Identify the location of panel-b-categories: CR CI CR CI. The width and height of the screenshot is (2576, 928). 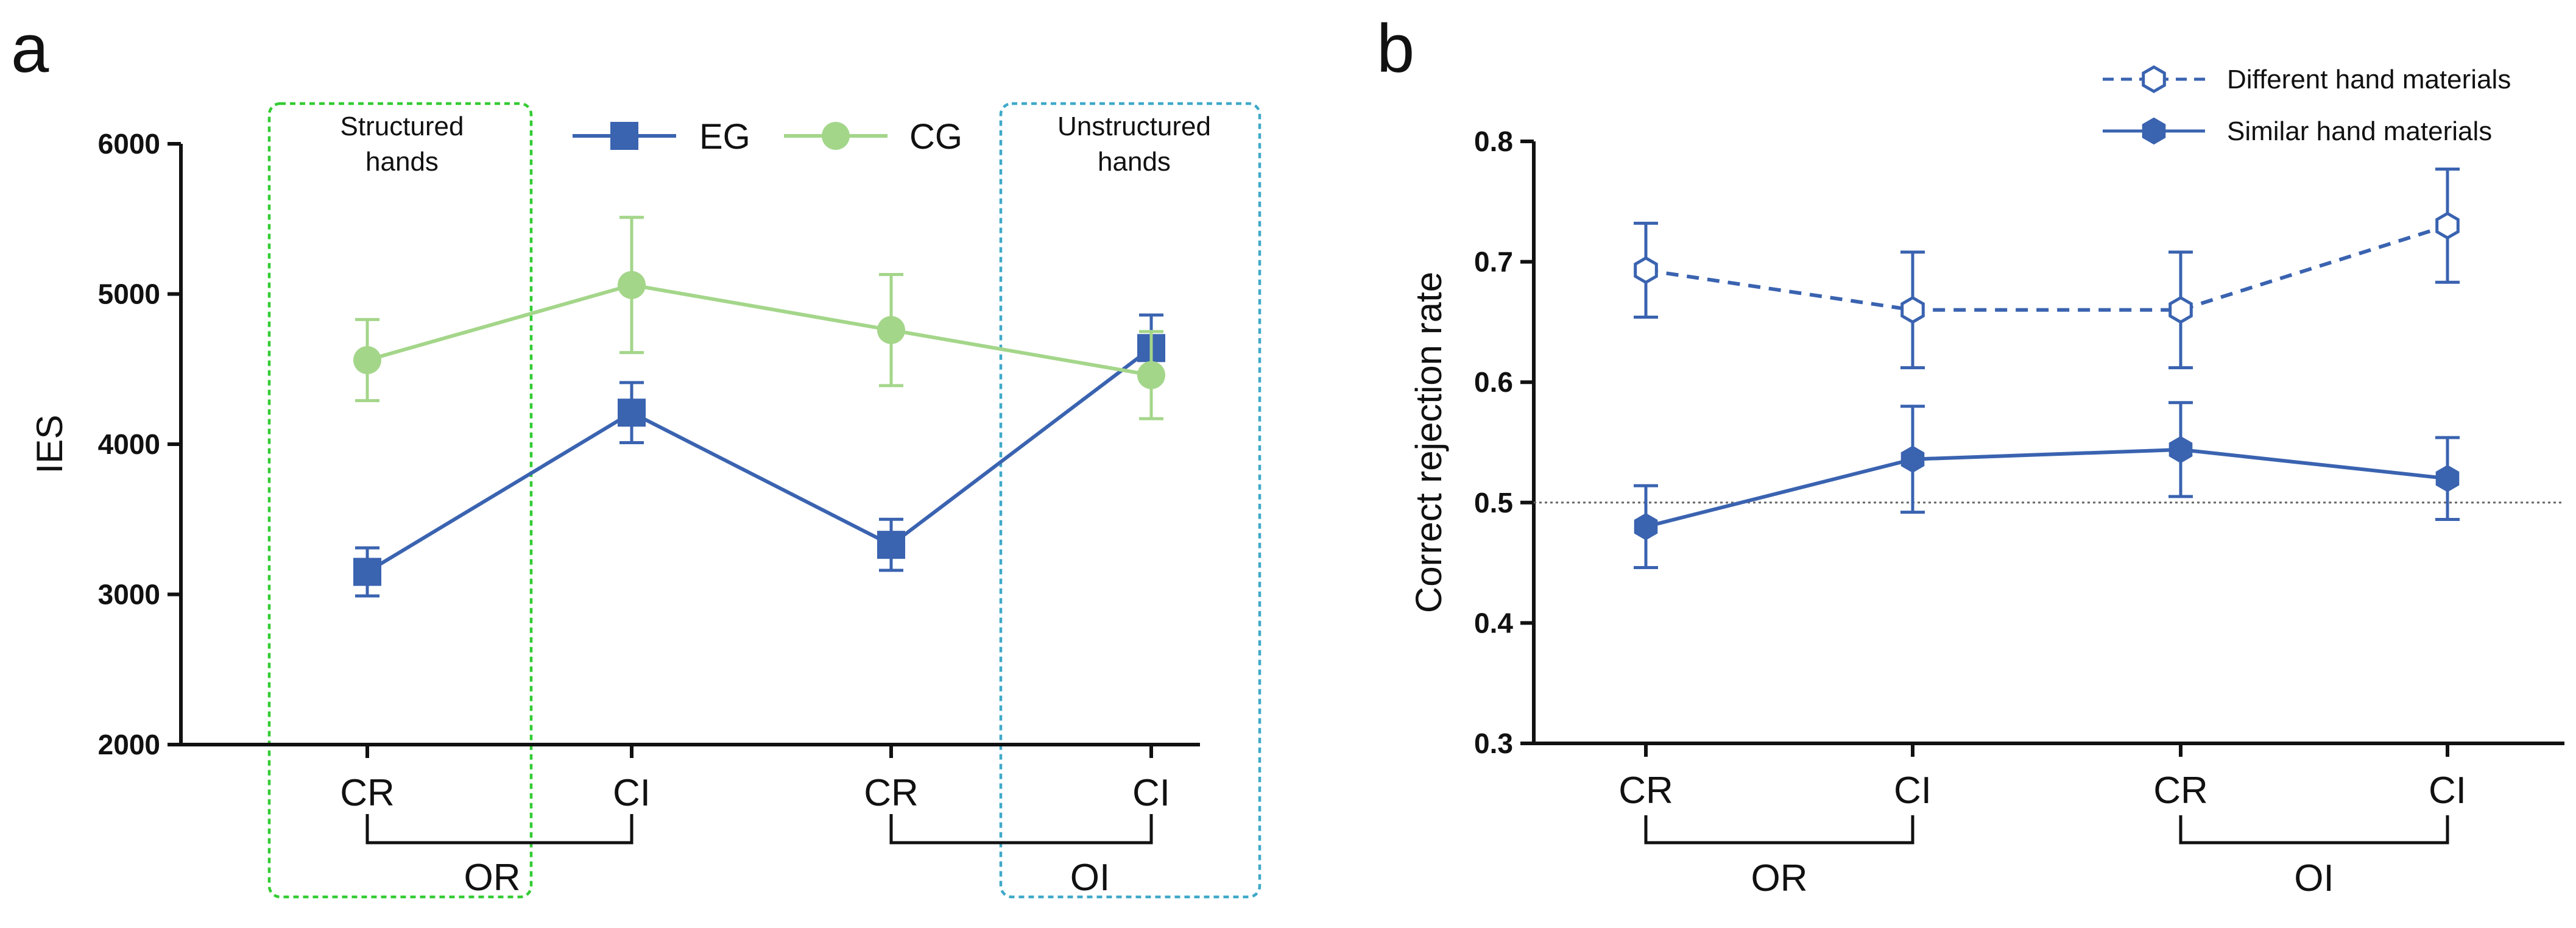
(2042, 777).